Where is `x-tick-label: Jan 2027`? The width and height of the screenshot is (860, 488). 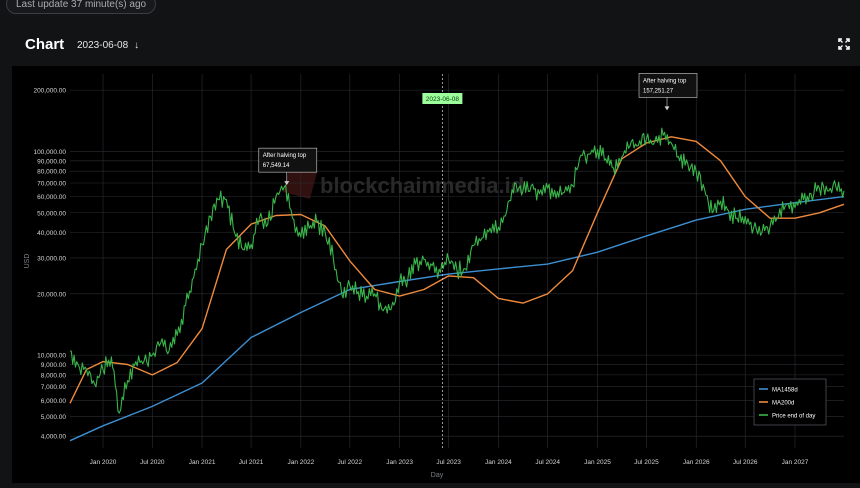 x-tick-label: Jan 2027 is located at coordinates (795, 462).